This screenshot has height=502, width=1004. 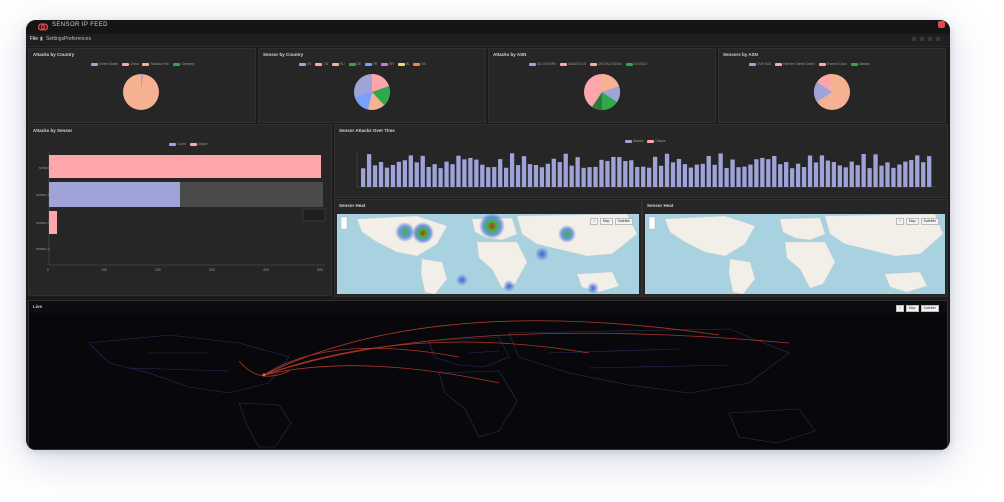 I want to click on legend-item: CN, so click(x=326, y=64).